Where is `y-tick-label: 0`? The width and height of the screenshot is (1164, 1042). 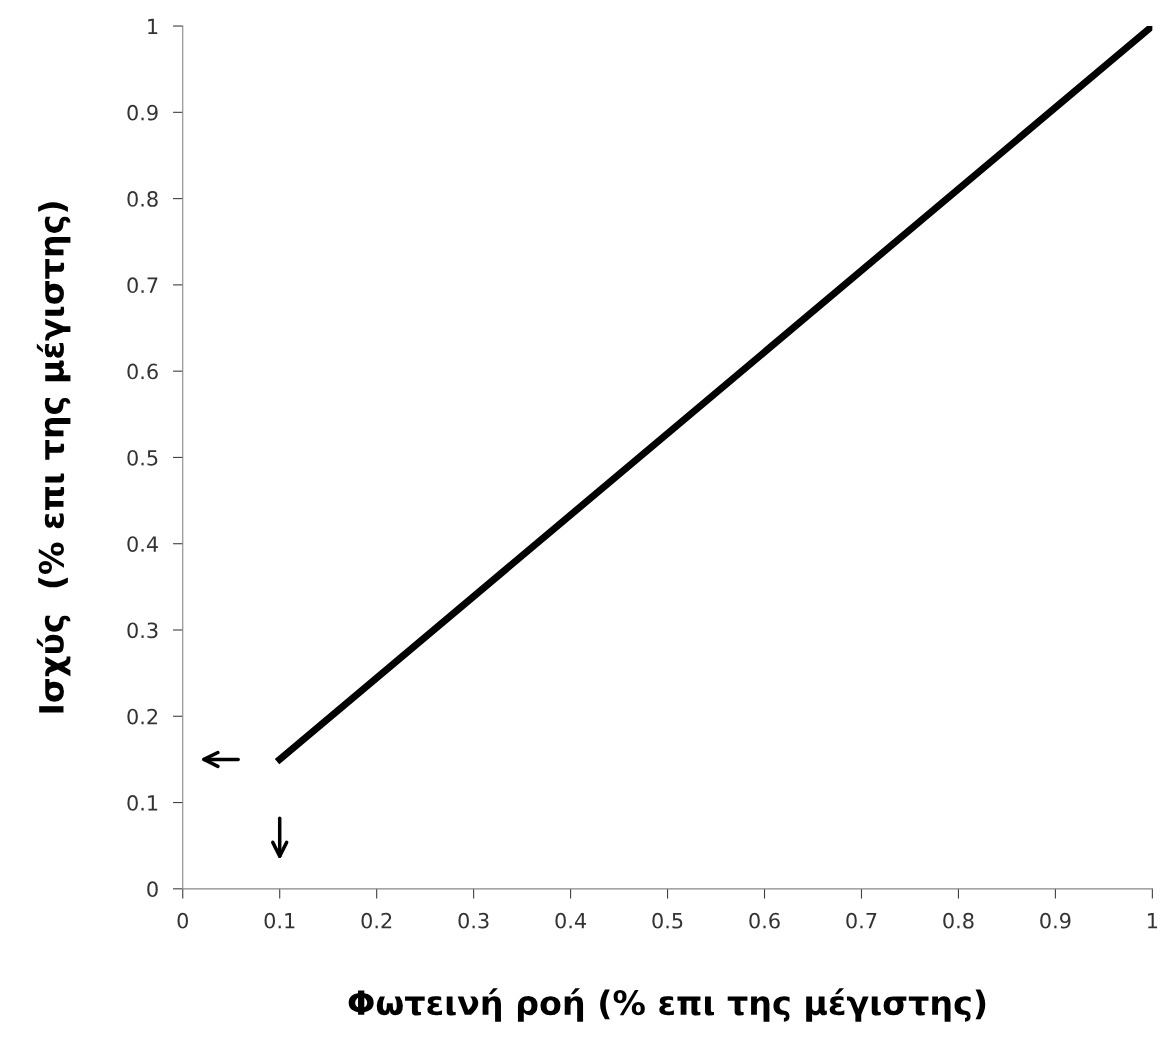 y-tick-label: 0 is located at coordinates (152, 889).